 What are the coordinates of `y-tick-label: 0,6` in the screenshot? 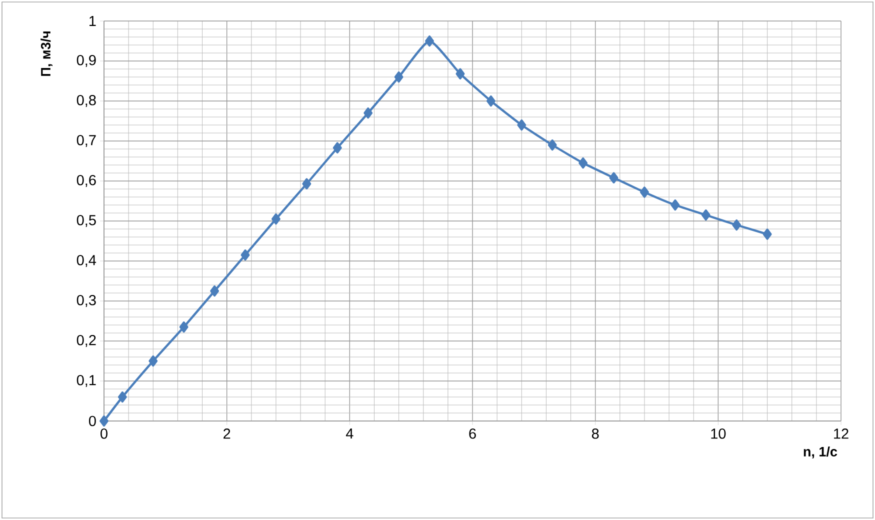 It's located at (86, 181).